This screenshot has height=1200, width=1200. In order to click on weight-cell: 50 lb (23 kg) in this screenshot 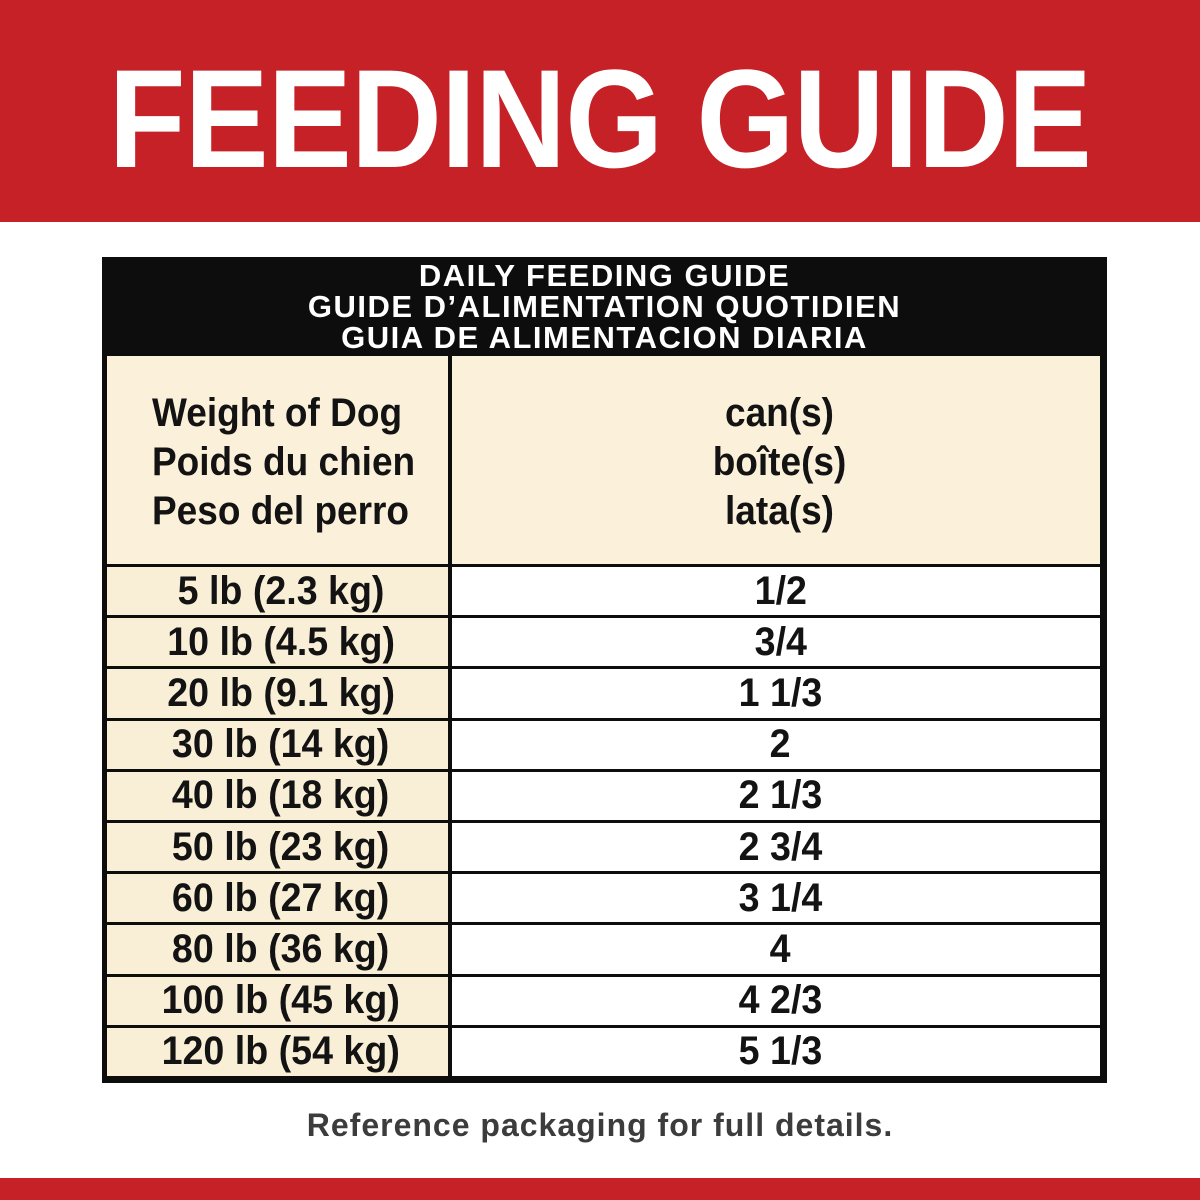, I will do `click(279, 847)`.